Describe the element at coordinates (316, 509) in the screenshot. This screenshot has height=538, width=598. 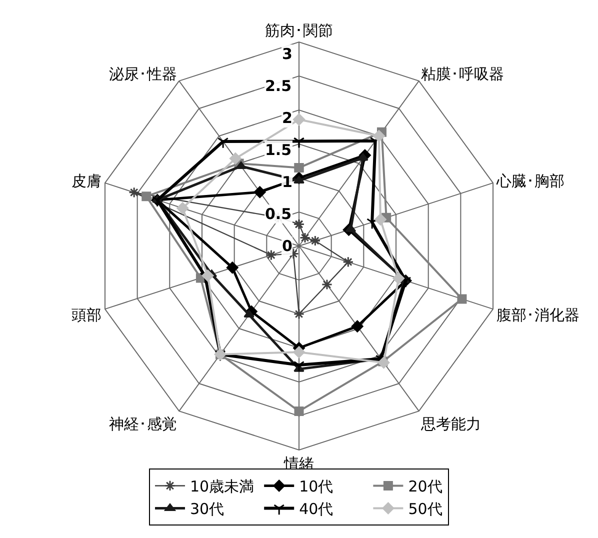
I see `legend-label: 40代` at that location.